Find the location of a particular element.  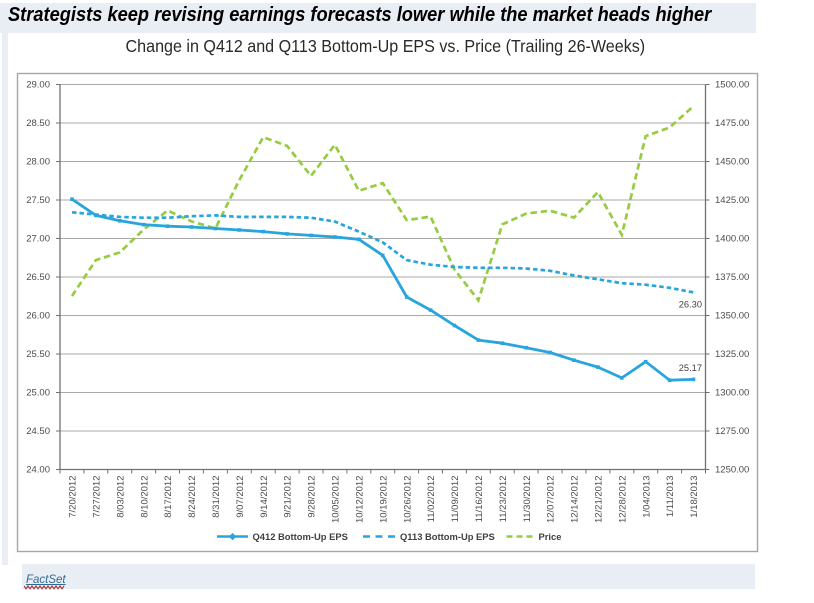

svg-text: 8/31/2012 is located at coordinates (216, 497).